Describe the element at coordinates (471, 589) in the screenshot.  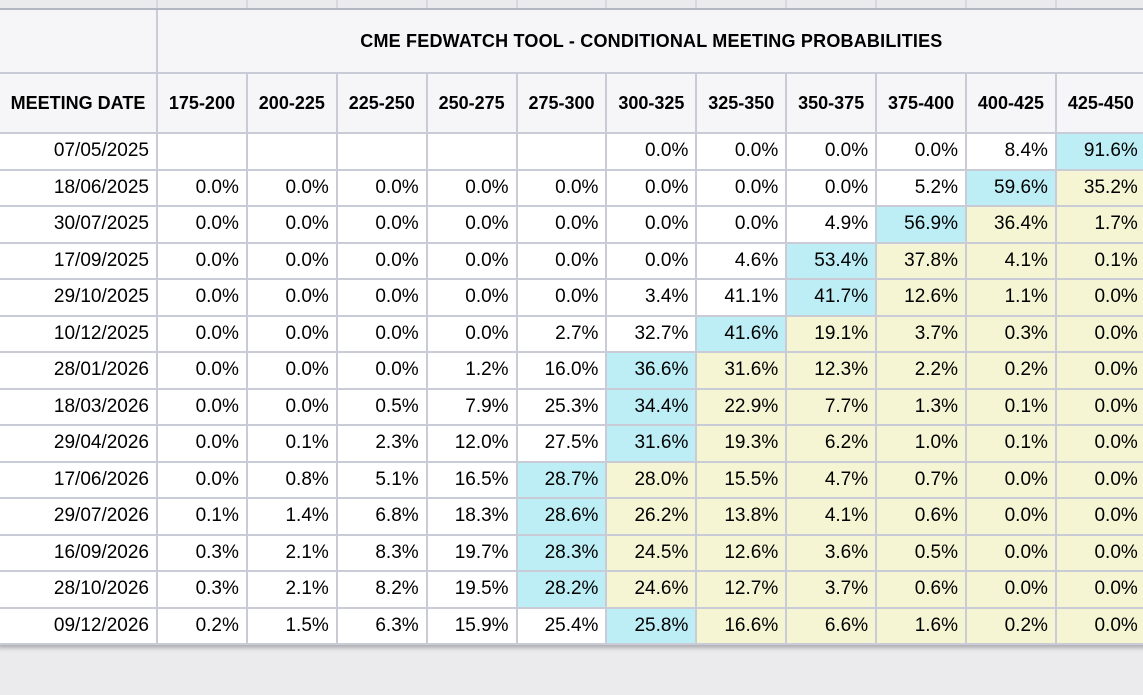
I see `probability-cell: 19.5%` at that location.